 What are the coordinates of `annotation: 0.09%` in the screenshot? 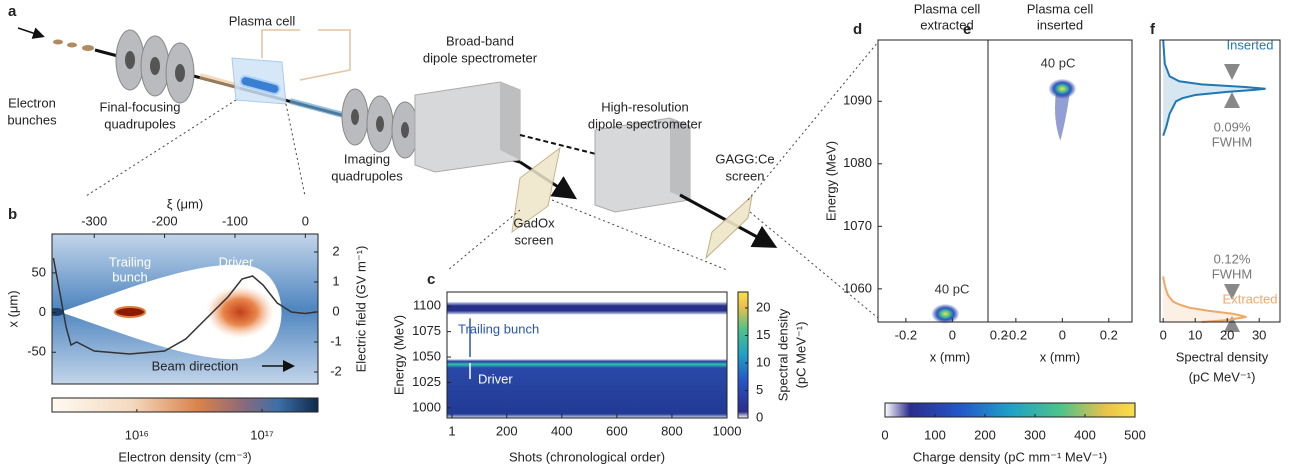 It's located at (1232, 126).